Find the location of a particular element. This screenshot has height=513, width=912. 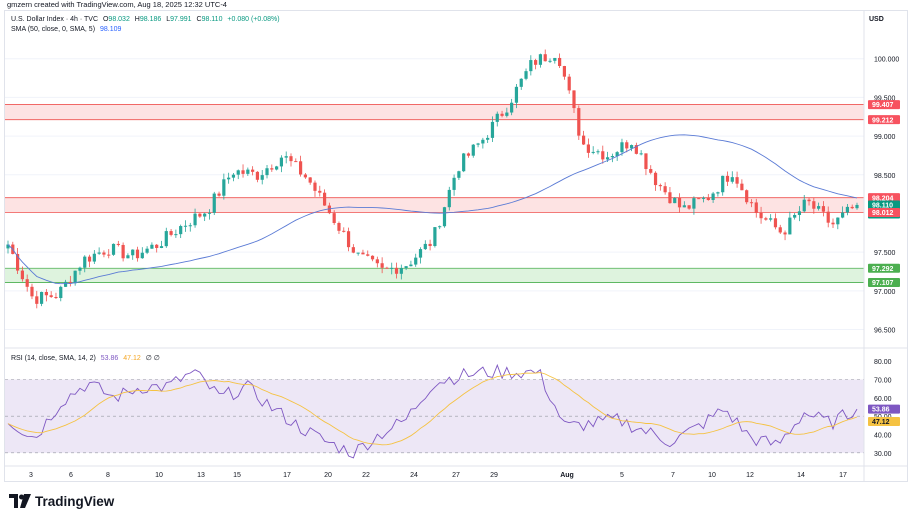

price-tick-label: 97.000 is located at coordinates (885, 292).